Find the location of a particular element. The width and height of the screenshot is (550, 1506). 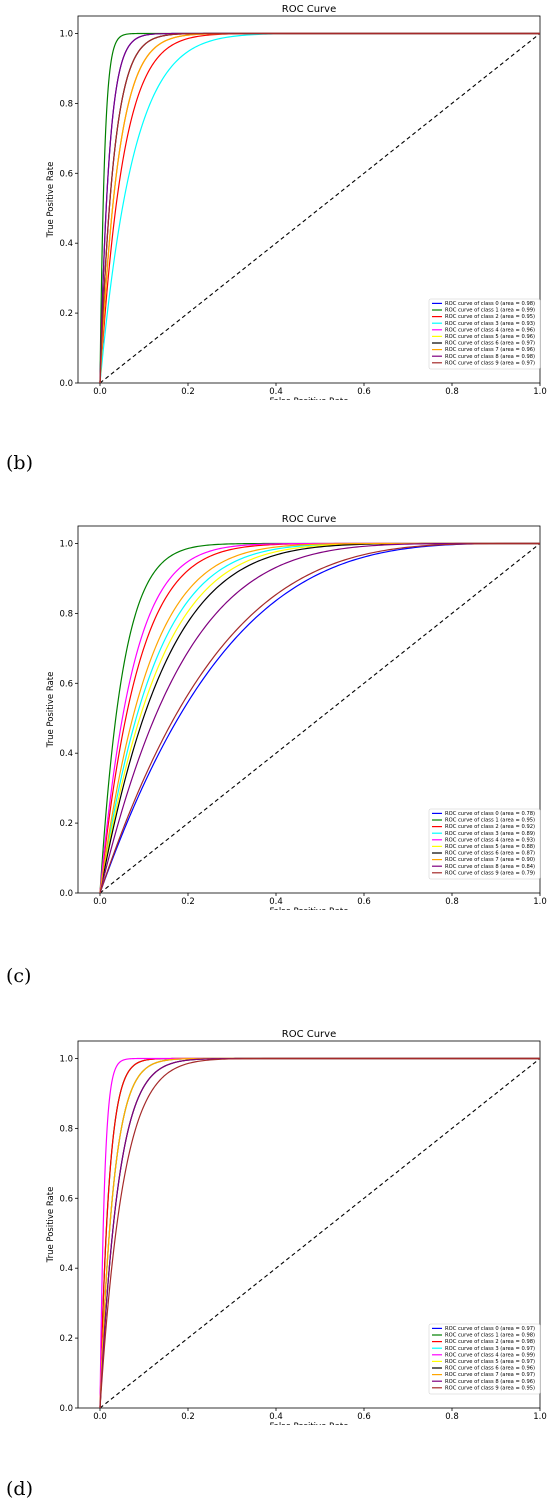

legend-entry: ROC curve of class 5 (area = 0.97) is located at coordinates (490, 1362).